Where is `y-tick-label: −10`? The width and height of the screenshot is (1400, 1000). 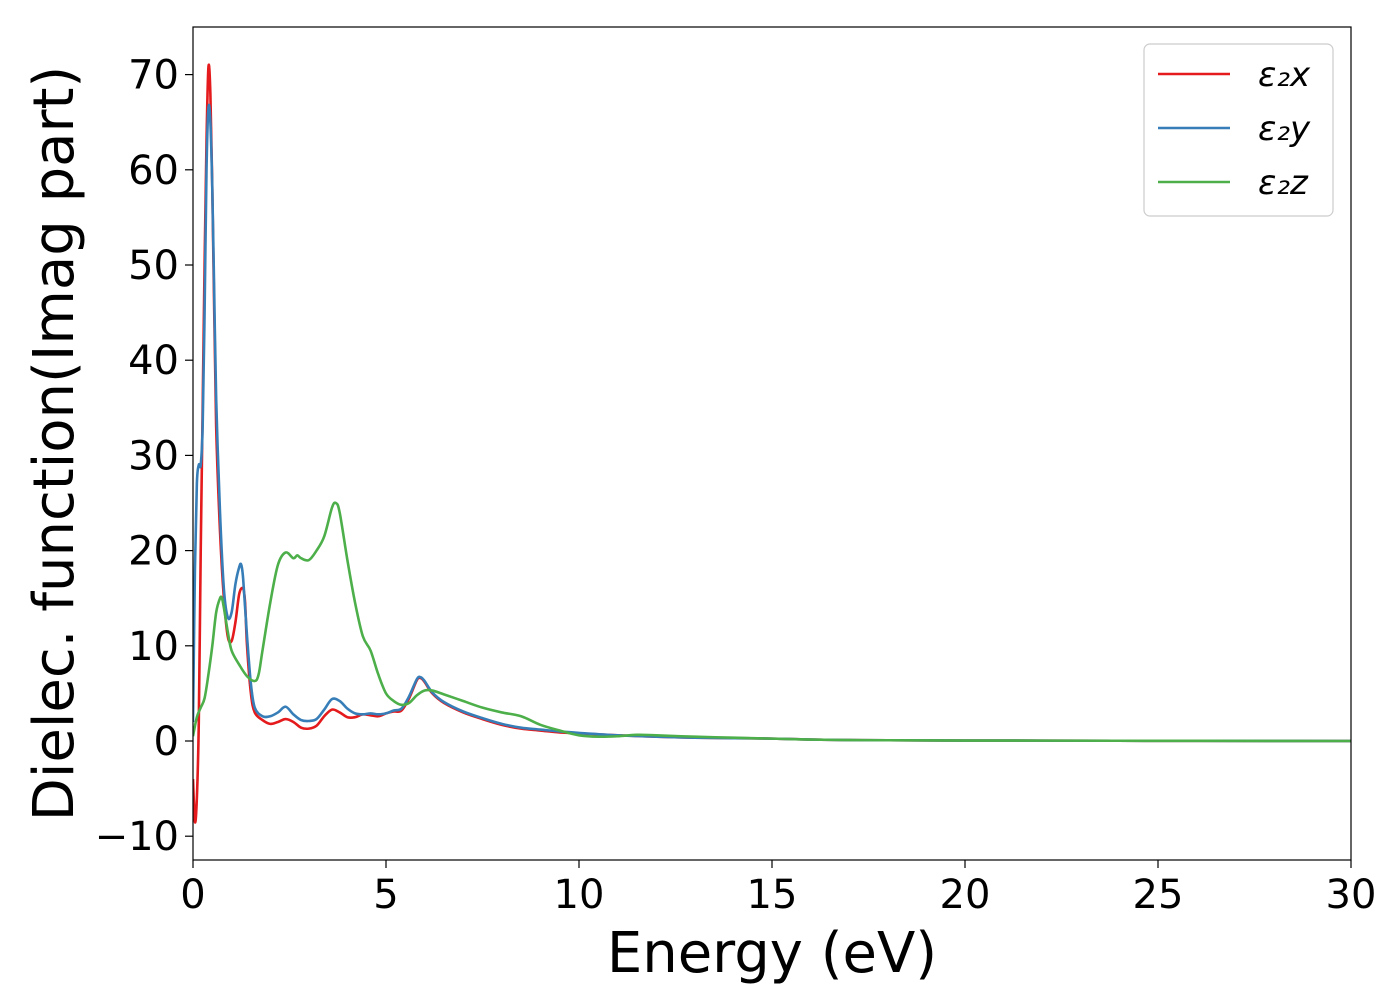
y-tick-label: −10 is located at coordinates (137, 837).